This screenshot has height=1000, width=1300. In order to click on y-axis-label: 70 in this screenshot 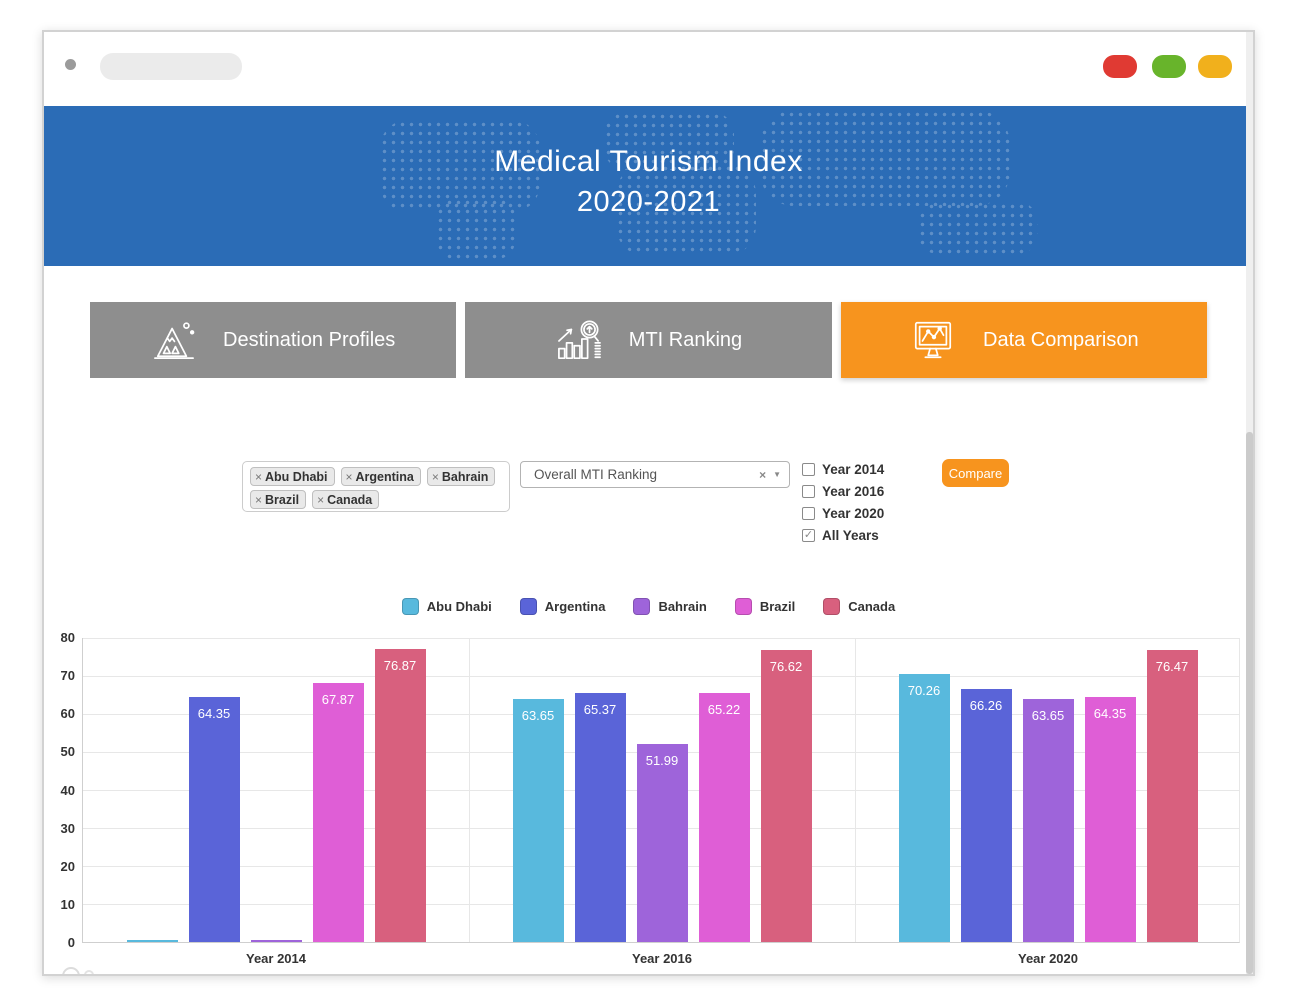, I will do `click(67, 676)`.